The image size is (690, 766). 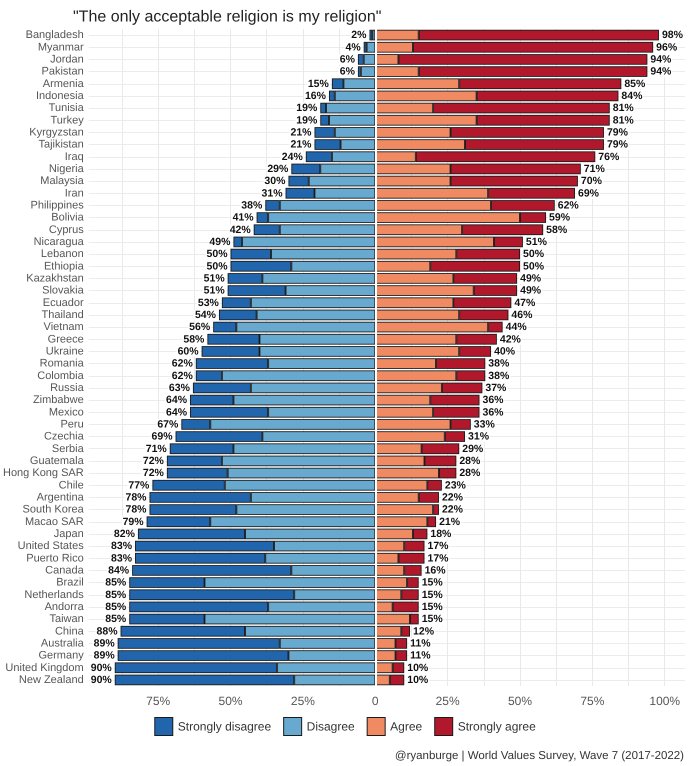 I want to click on y-tick-label: Argentina, so click(x=60, y=497).